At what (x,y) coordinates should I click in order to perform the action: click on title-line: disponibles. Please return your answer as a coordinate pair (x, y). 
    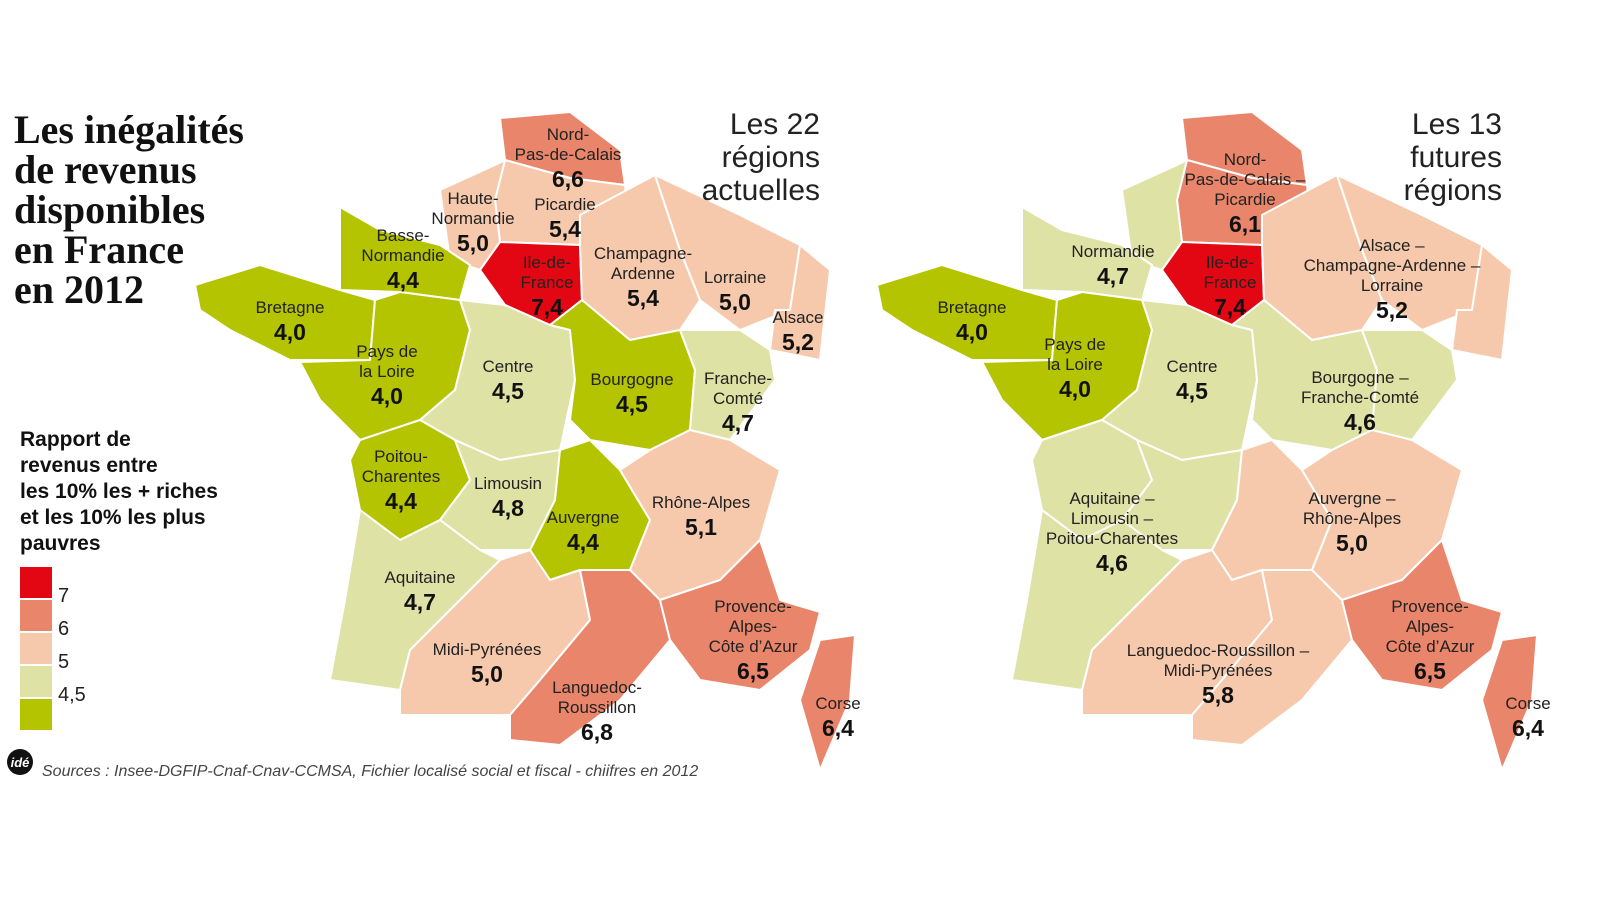
    Looking at the image, I should click on (109, 209).